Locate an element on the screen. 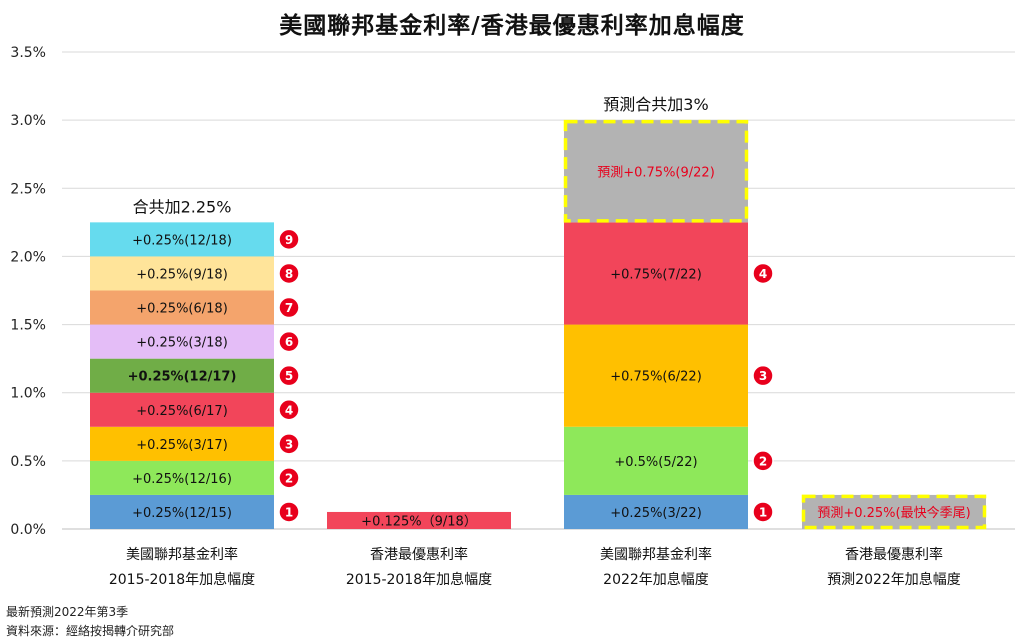 This screenshot has height=642, width=1024. chart-title: 美國聯邦基金利率/香港最優惠利率加息幅度 is located at coordinates (512, 26).